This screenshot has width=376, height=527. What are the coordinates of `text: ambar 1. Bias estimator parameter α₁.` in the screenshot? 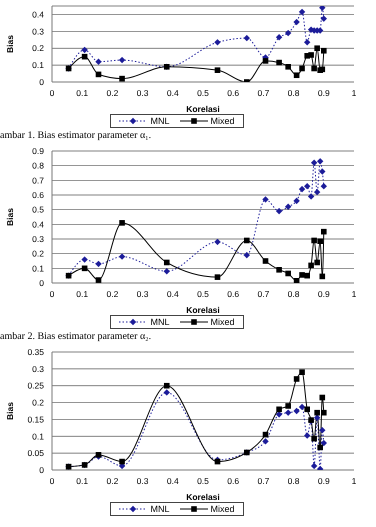 It's located at (76, 135).